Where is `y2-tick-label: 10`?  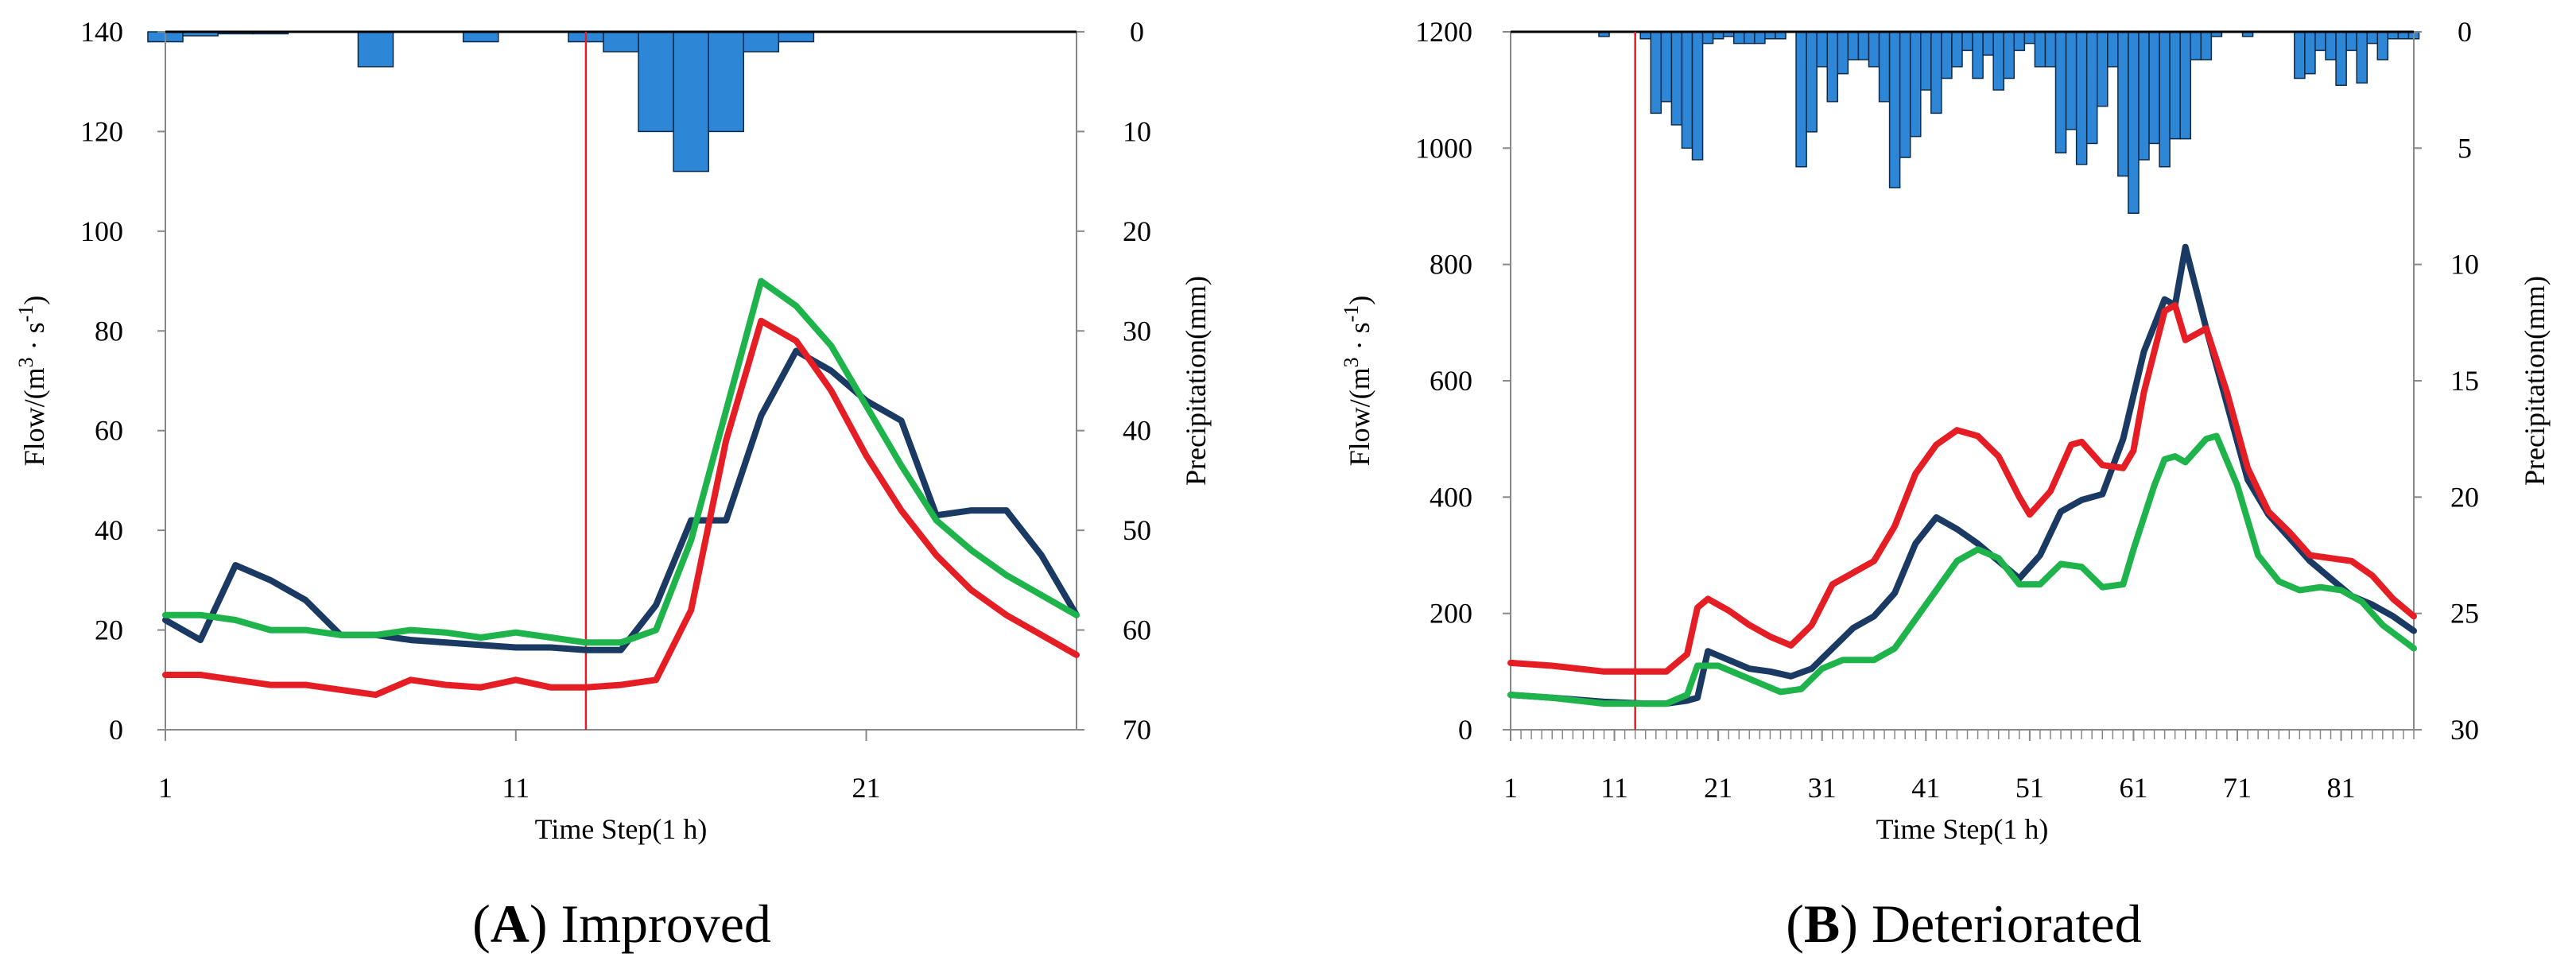
y2-tick-label: 10 is located at coordinates (1137, 131).